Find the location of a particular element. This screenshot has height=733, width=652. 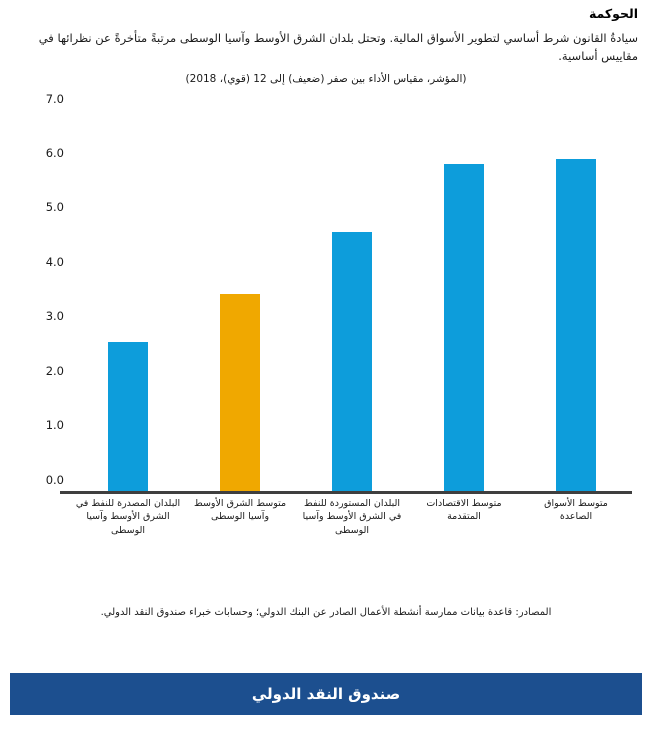

category-label-line: الشرق الأوسط وآسيا is located at coordinates (128, 517).